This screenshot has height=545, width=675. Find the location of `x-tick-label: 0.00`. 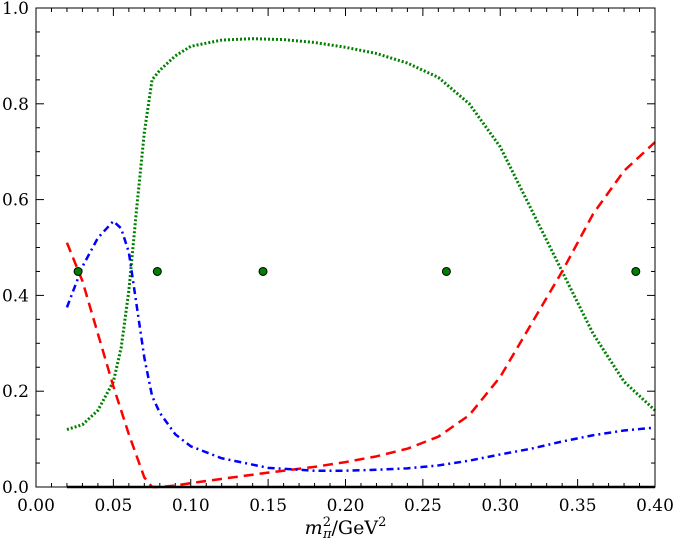

x-tick-label: 0.00 is located at coordinates (36, 506).